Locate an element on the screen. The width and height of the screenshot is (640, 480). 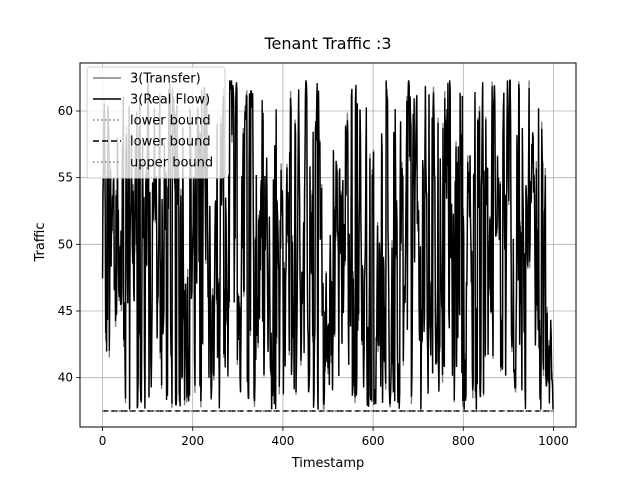
x-tick-label: 800 is located at coordinates (463, 441).